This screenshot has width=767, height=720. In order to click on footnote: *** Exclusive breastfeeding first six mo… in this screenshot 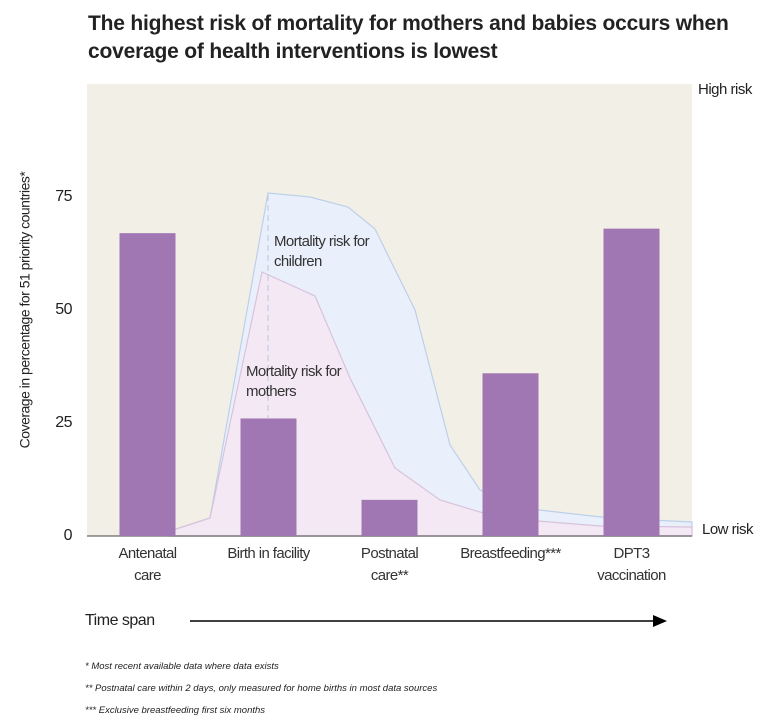, I will do `click(175, 710)`.